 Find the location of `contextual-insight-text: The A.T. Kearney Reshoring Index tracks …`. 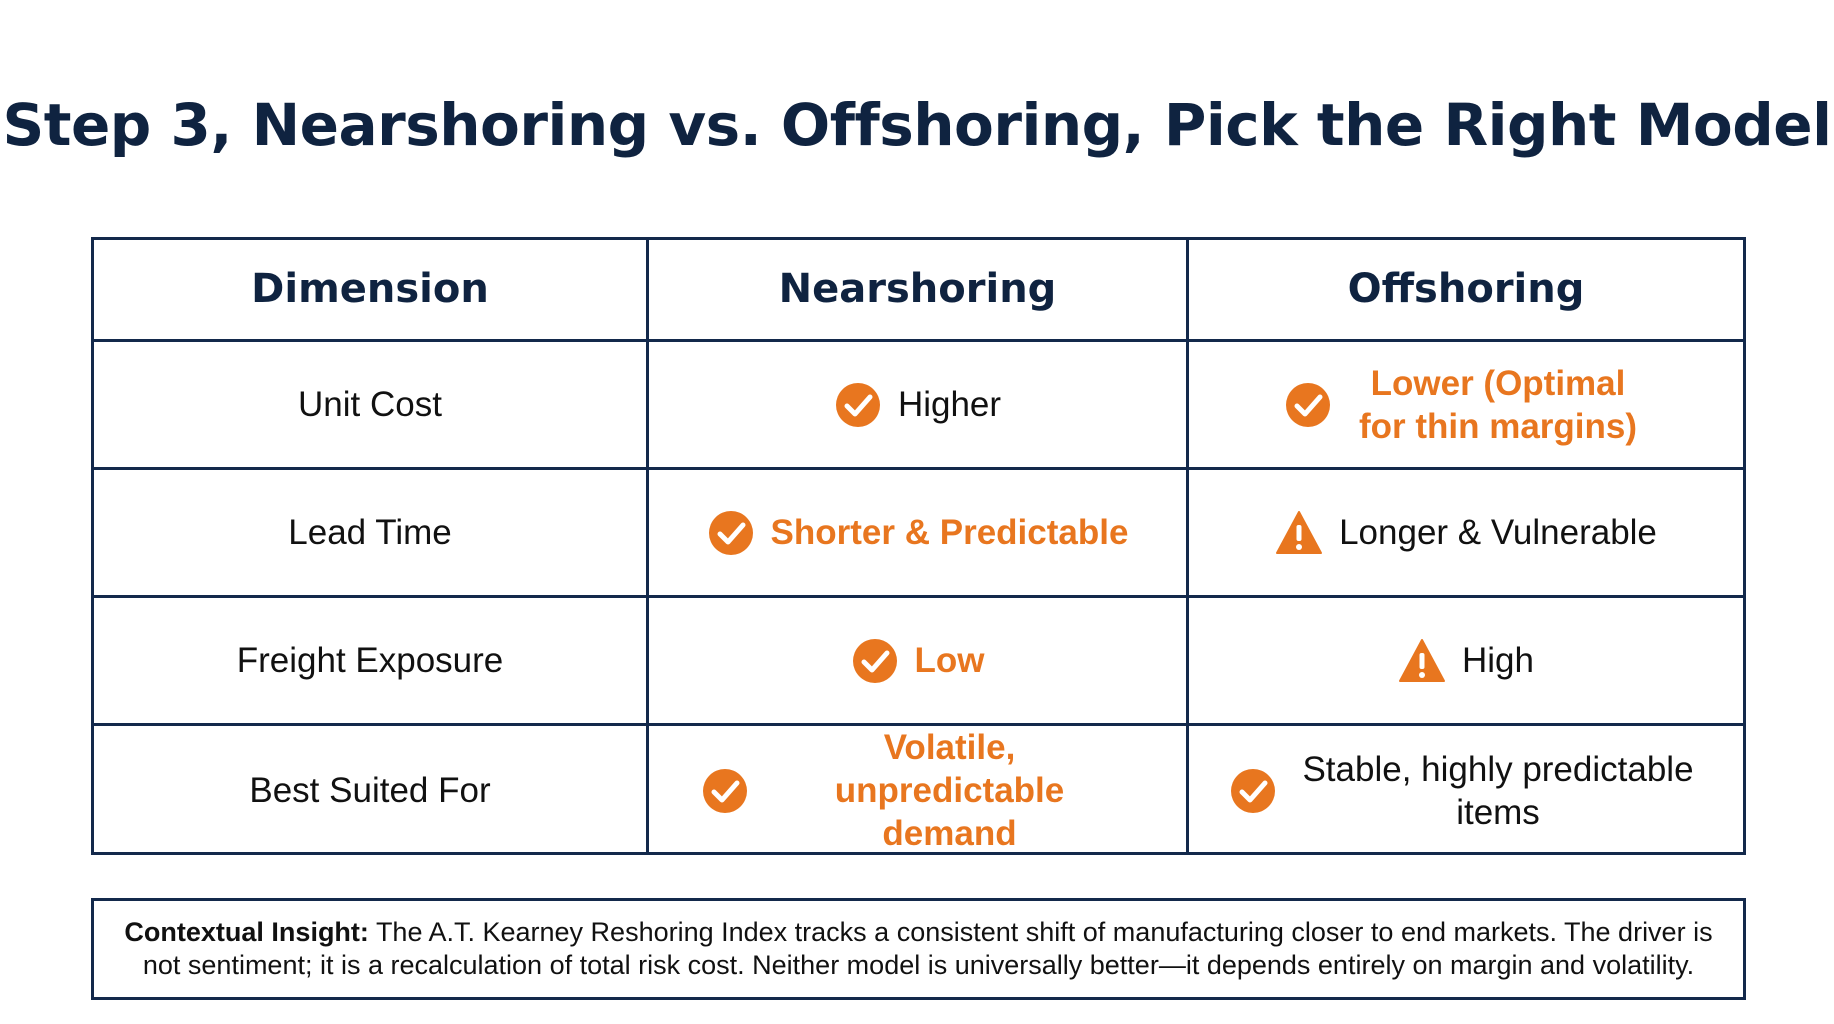

contextual-insight-text: The A.T. Kearney Reshoring Index tracks … is located at coordinates (927, 948).